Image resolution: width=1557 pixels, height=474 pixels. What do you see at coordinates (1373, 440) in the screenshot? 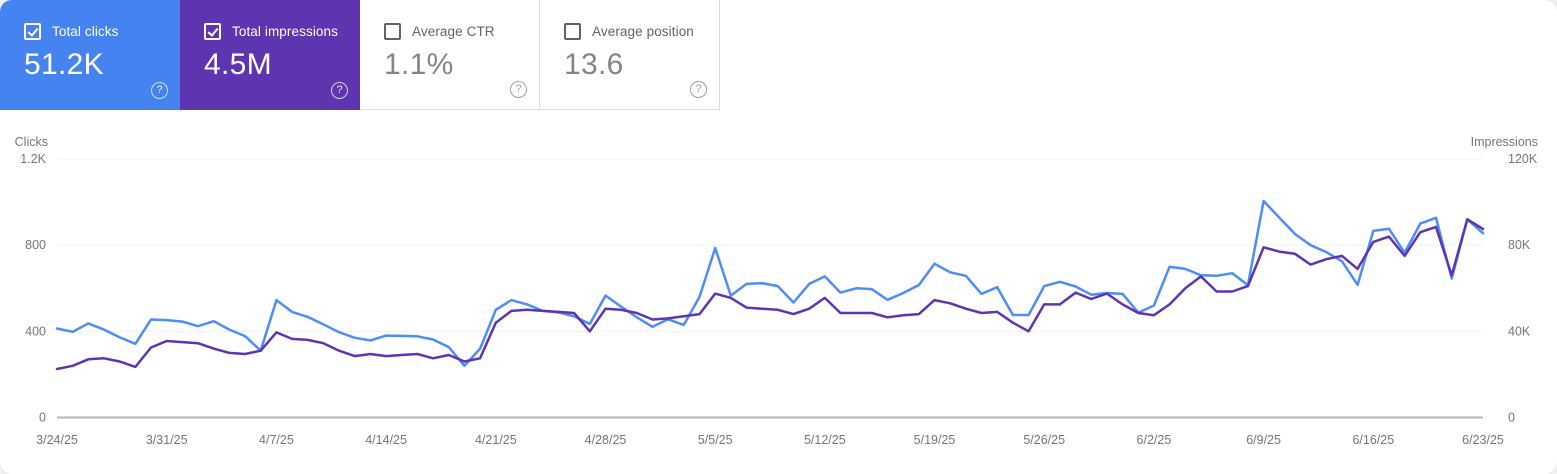
I see `x-axis-tick: 6/16/25` at bounding box center [1373, 440].